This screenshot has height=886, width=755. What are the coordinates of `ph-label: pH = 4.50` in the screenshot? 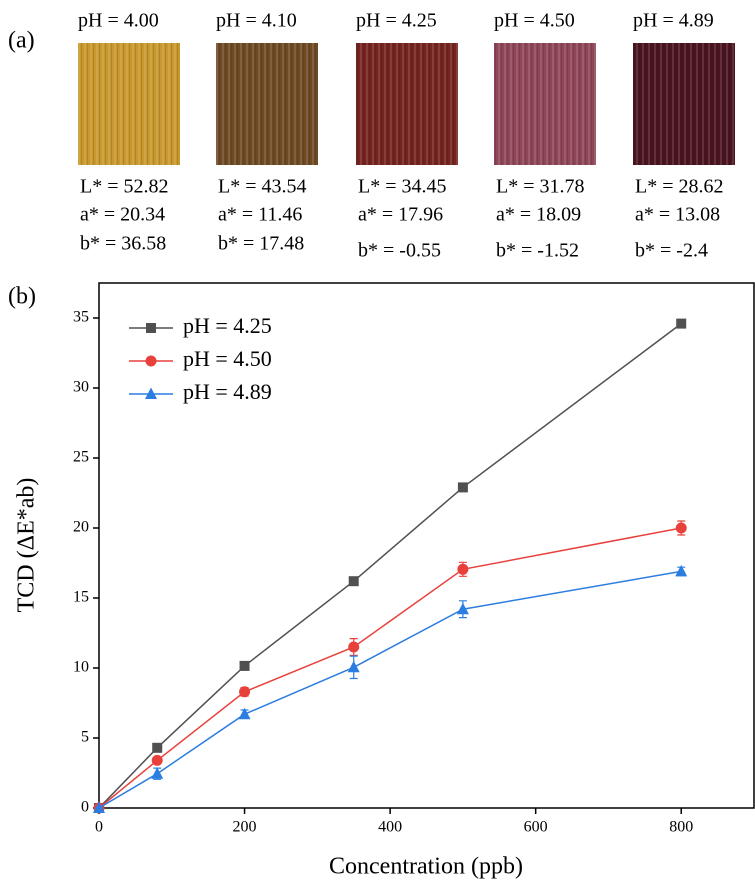 It's located at (534, 21).